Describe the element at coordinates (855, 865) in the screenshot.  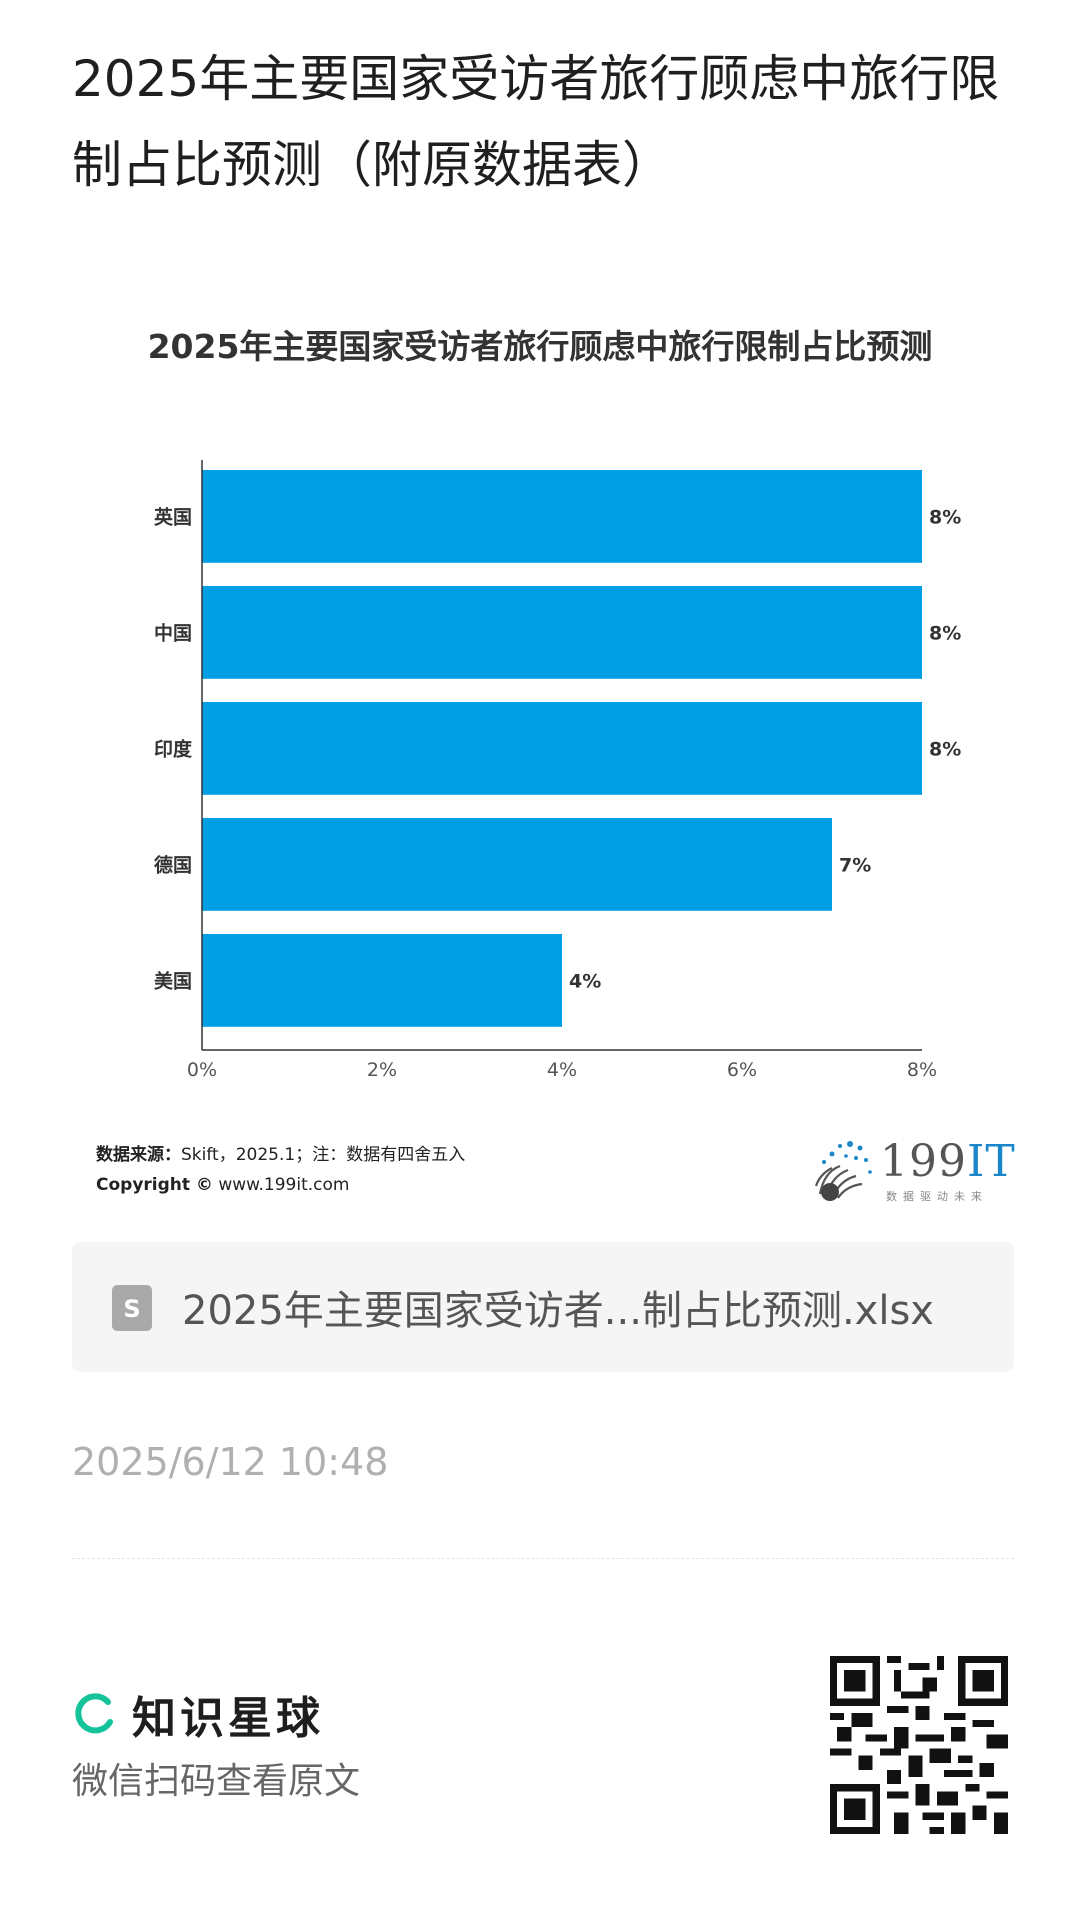
I see `data-label: 7%` at that location.